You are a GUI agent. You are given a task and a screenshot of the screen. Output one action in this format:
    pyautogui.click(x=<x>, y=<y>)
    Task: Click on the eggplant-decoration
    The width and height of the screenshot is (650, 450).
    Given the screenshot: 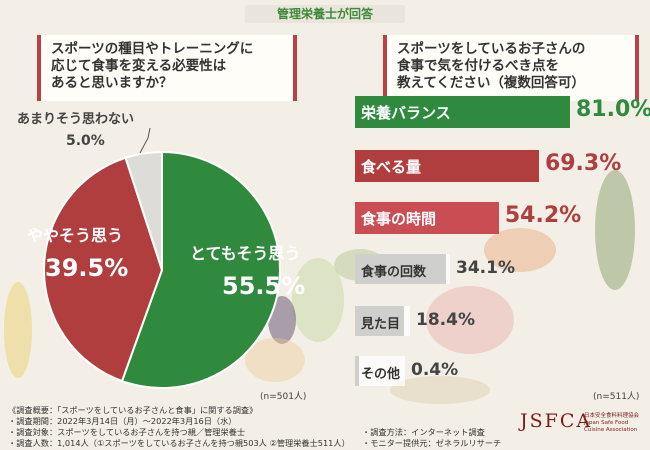 What is the action you would take?
    pyautogui.click(x=282, y=320)
    